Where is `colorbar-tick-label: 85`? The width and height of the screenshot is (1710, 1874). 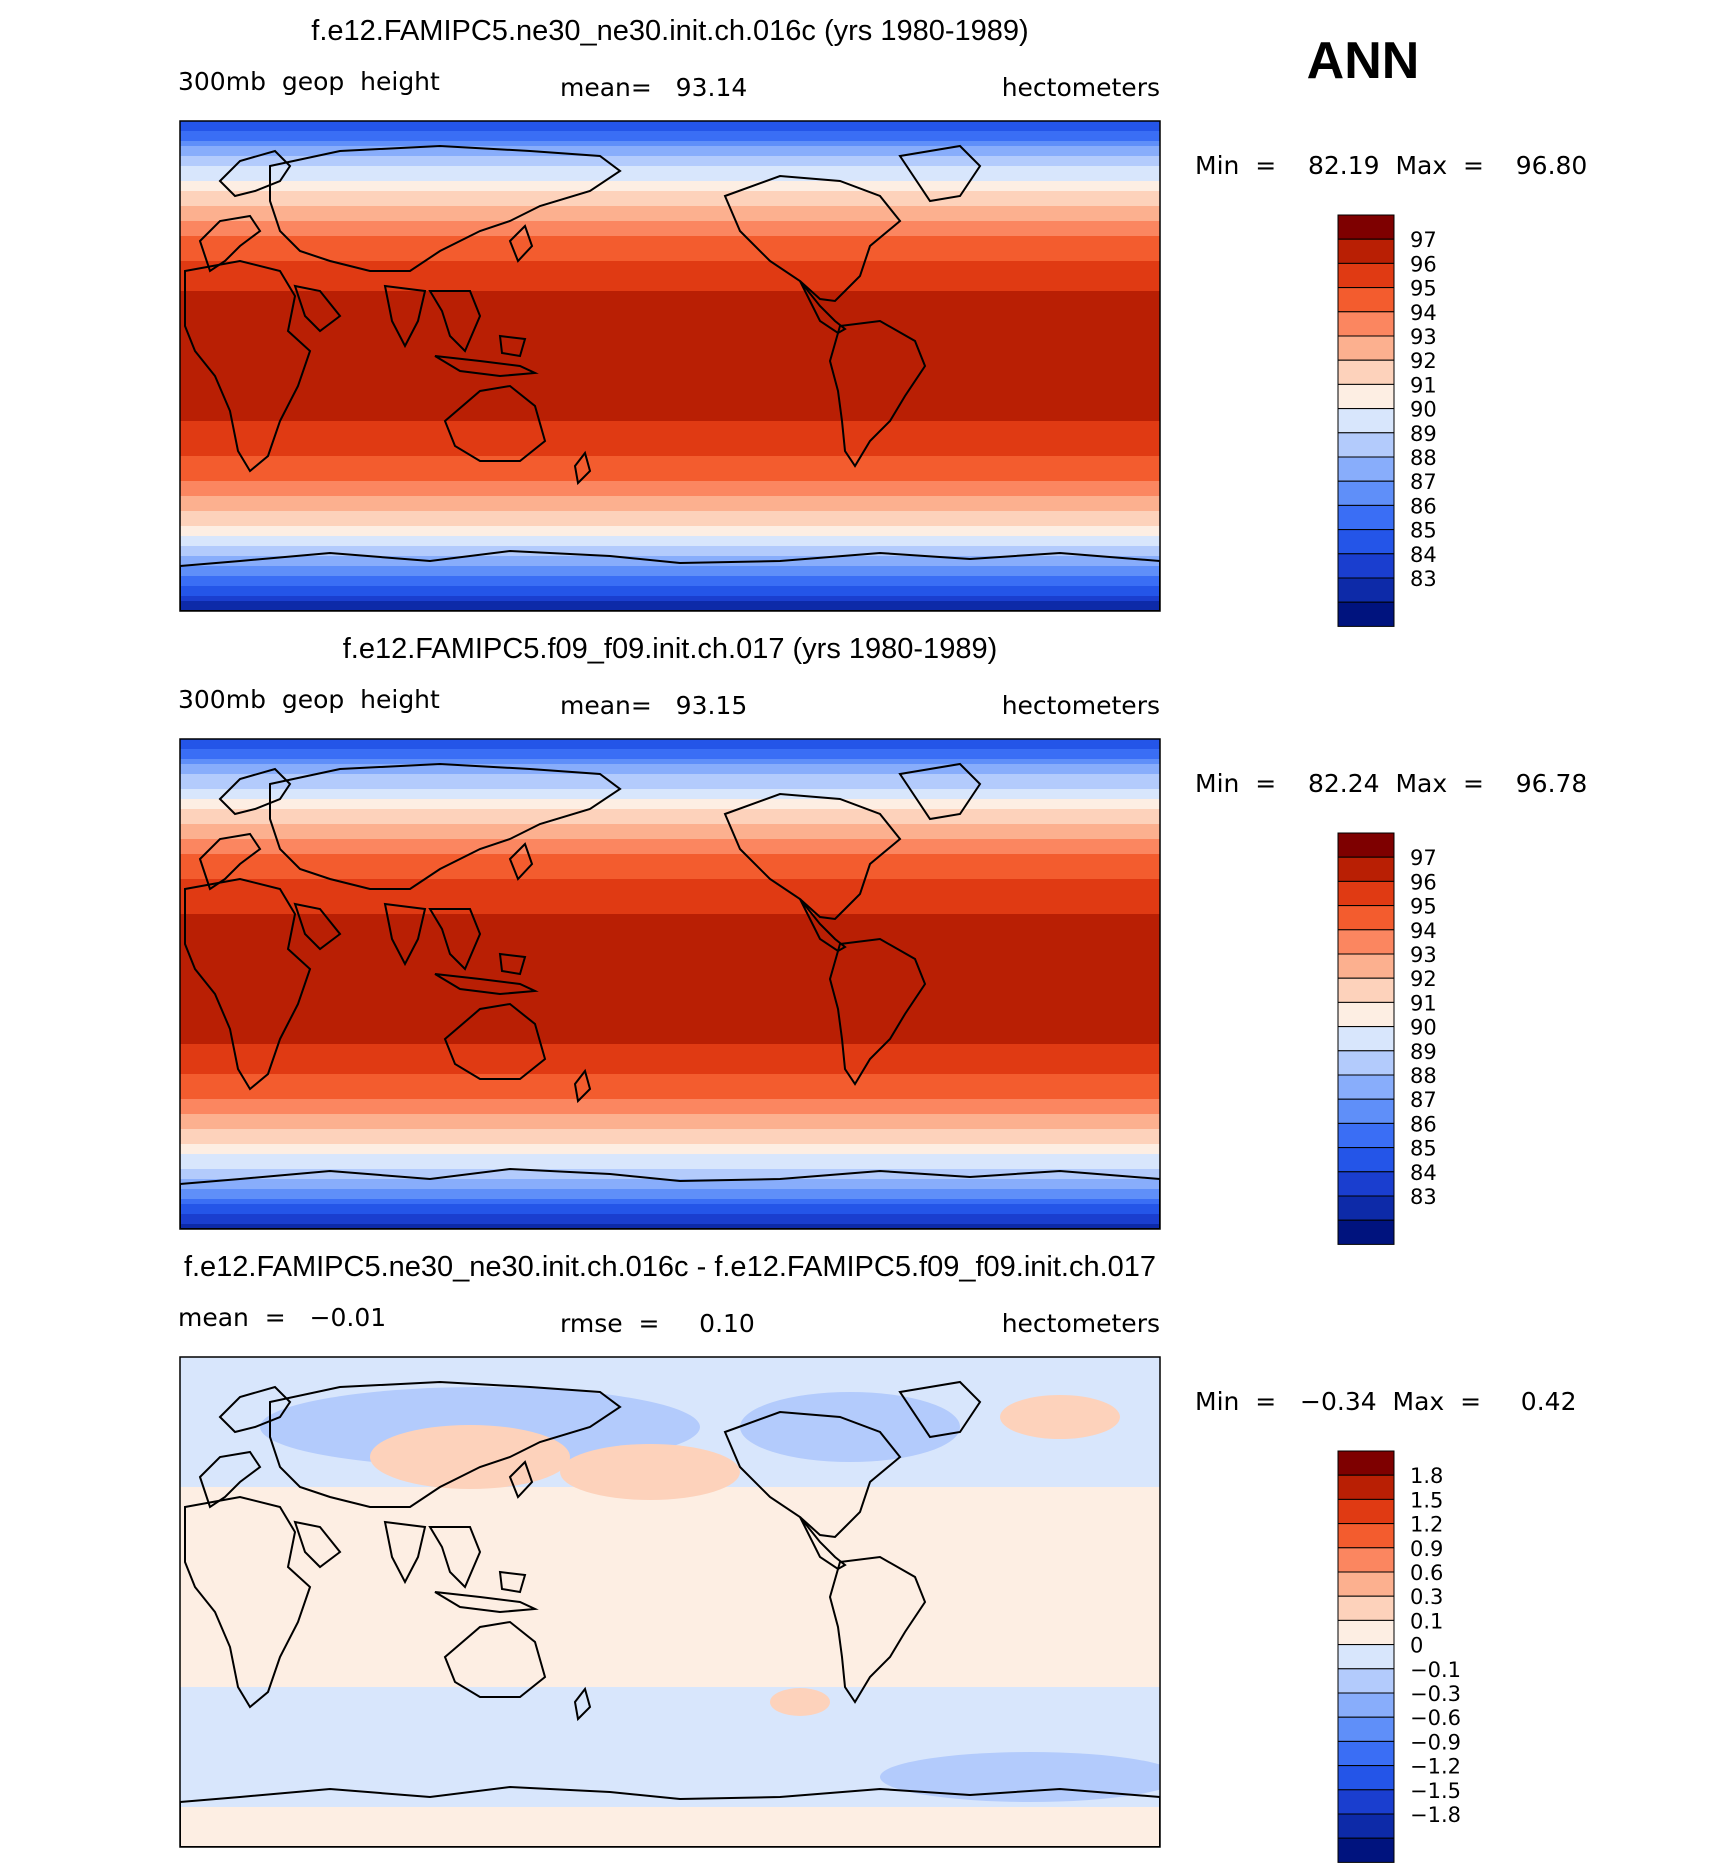 colorbar-tick-label: 85 is located at coordinates (1423, 1149).